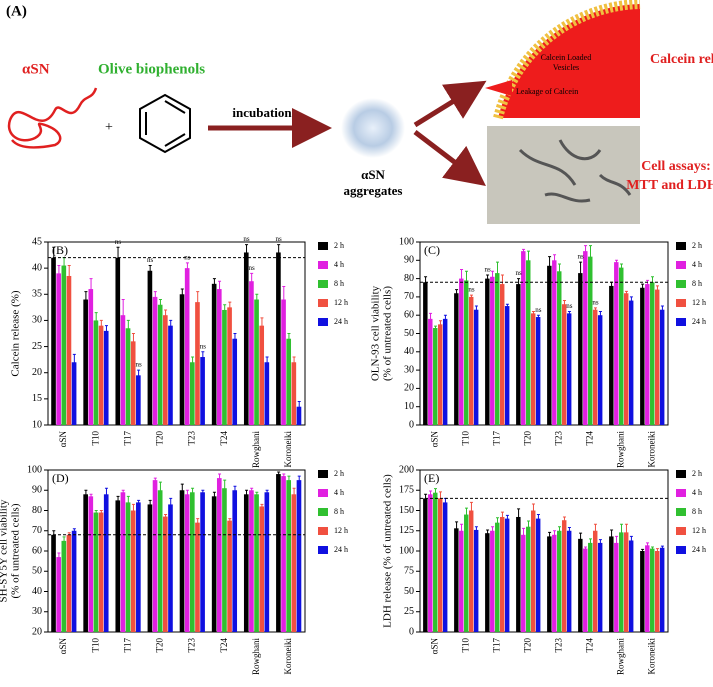 This screenshot has width=713, height=687. What do you see at coordinates (406, 469) in the screenshot?
I see `y-tick-label: 200` at bounding box center [406, 469].